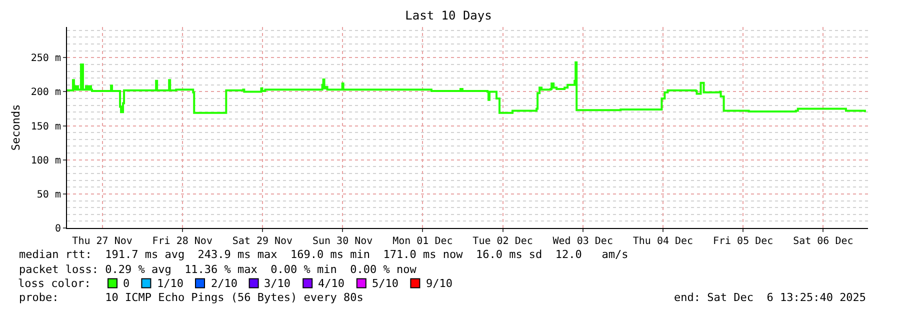 The height and width of the screenshot is (310, 897). What do you see at coordinates (663, 241) in the screenshot?
I see `x-tick-label: Thu 04 Dec` at bounding box center [663, 241].